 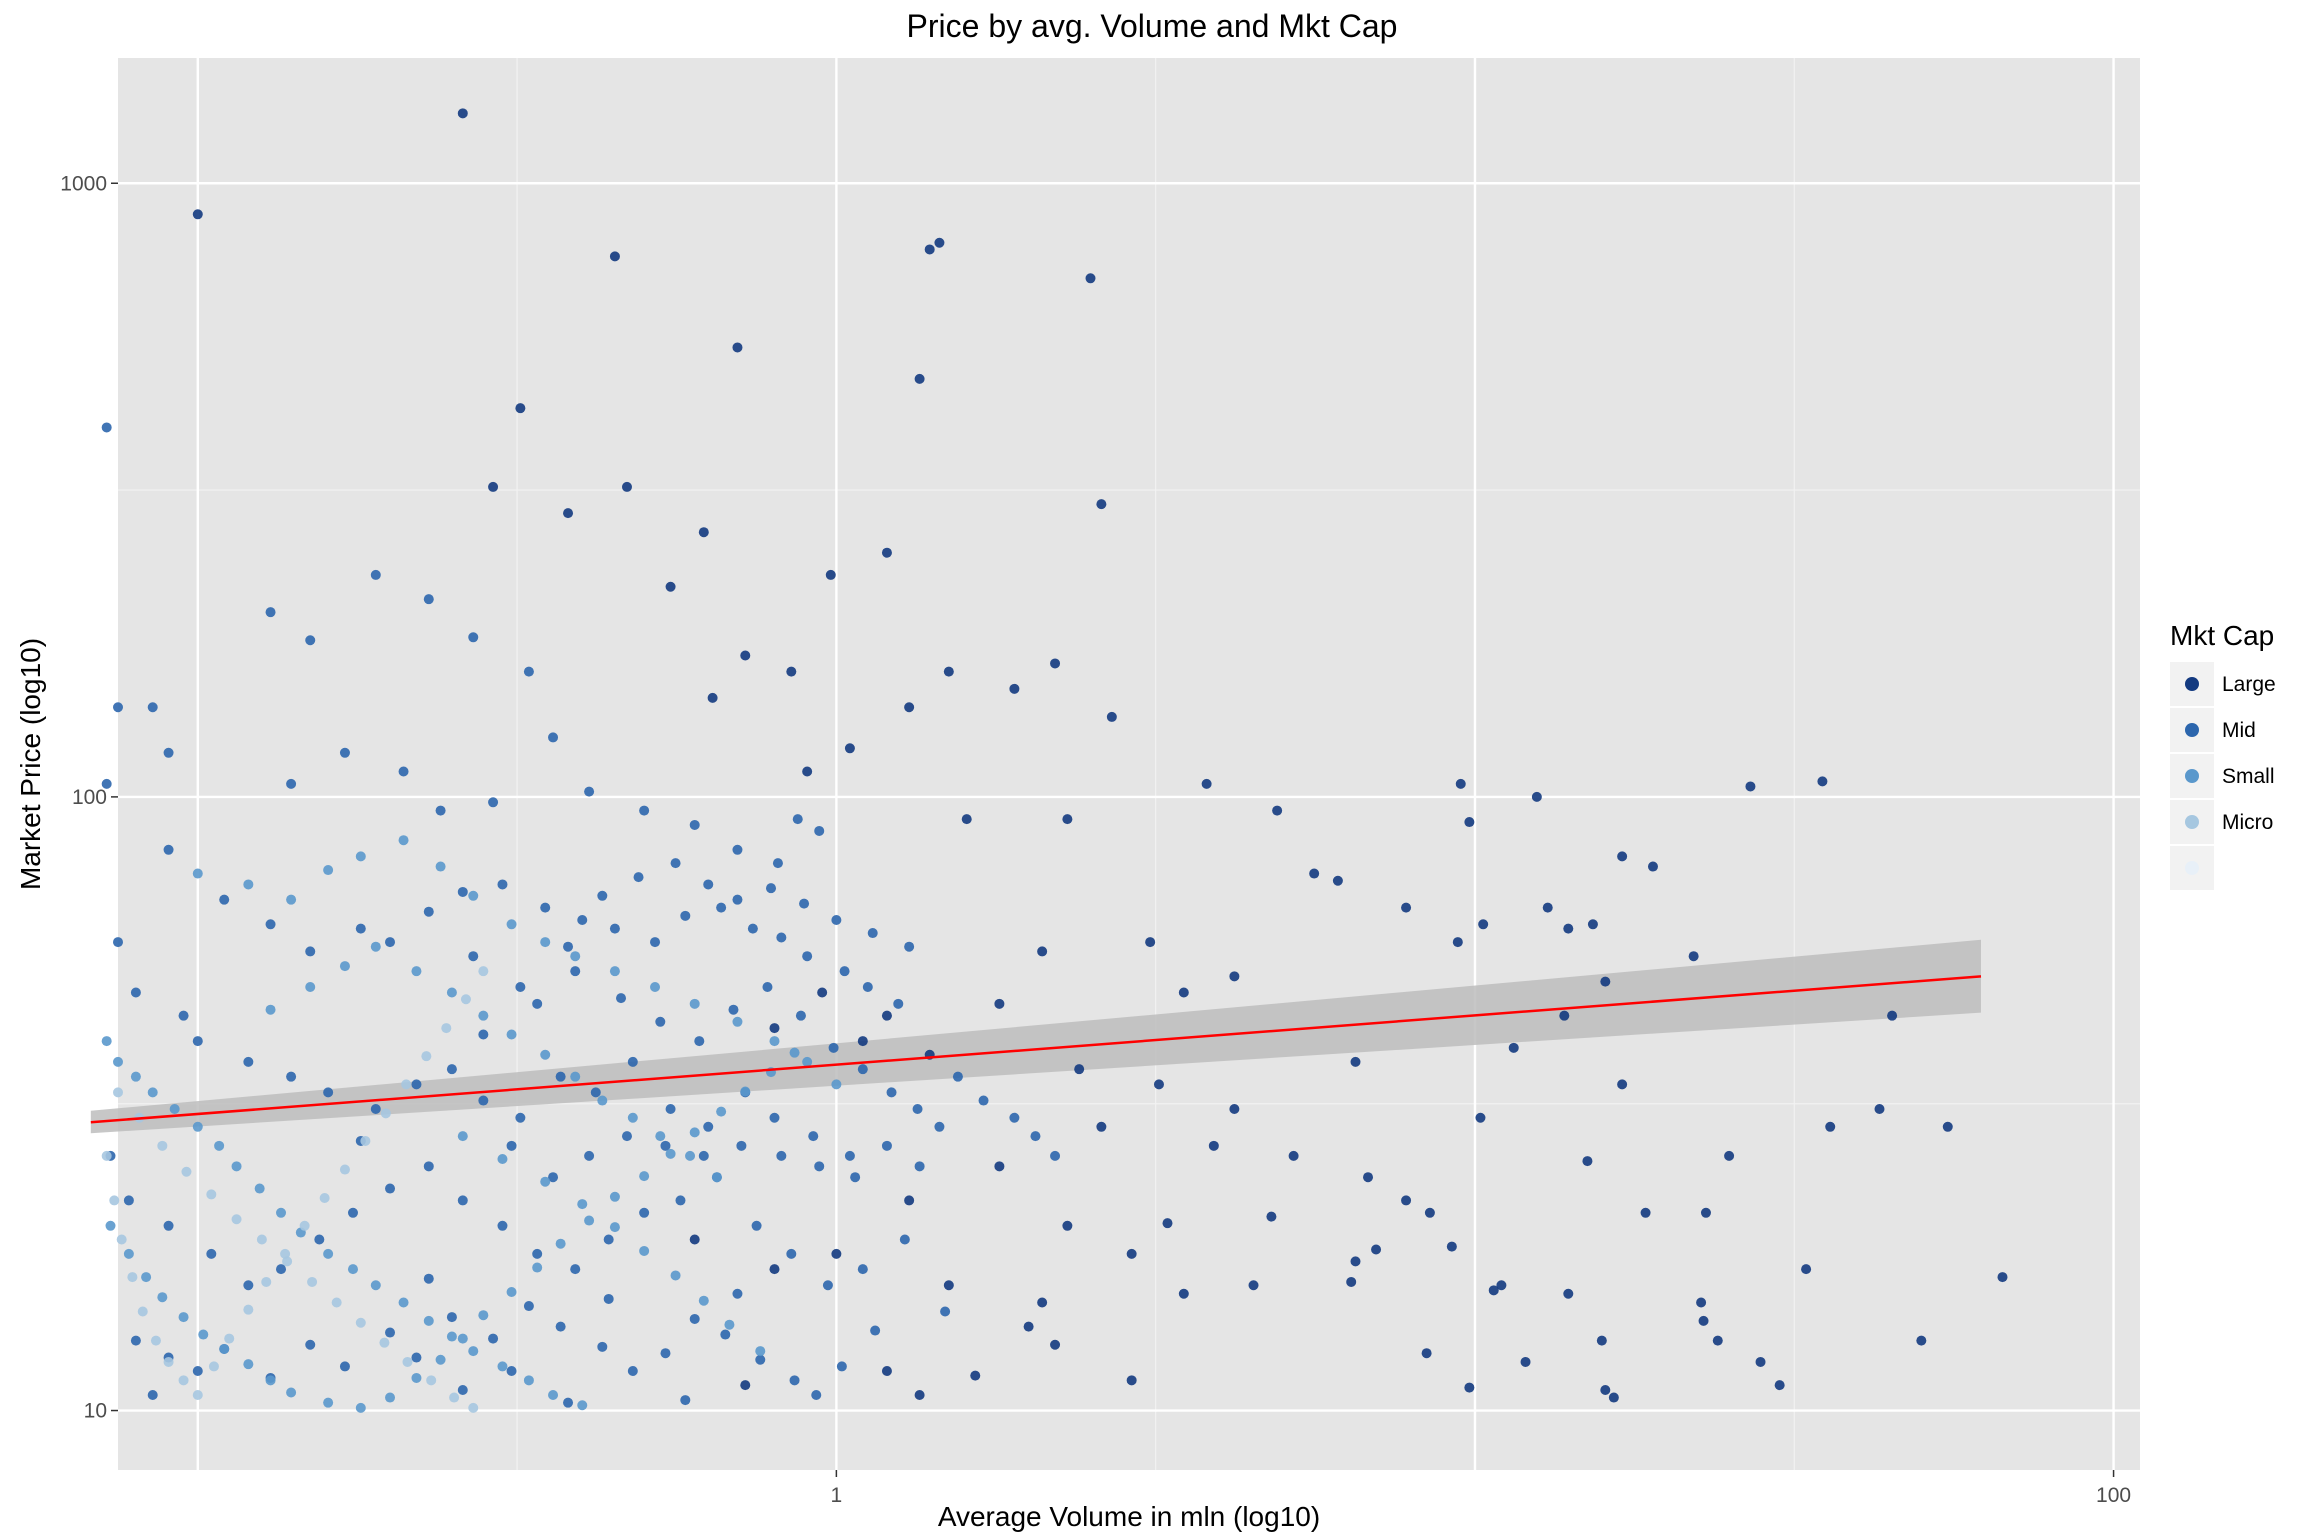 What do you see at coordinates (2235, 823) in the screenshot?
I see `legend-item: Micro` at bounding box center [2235, 823].